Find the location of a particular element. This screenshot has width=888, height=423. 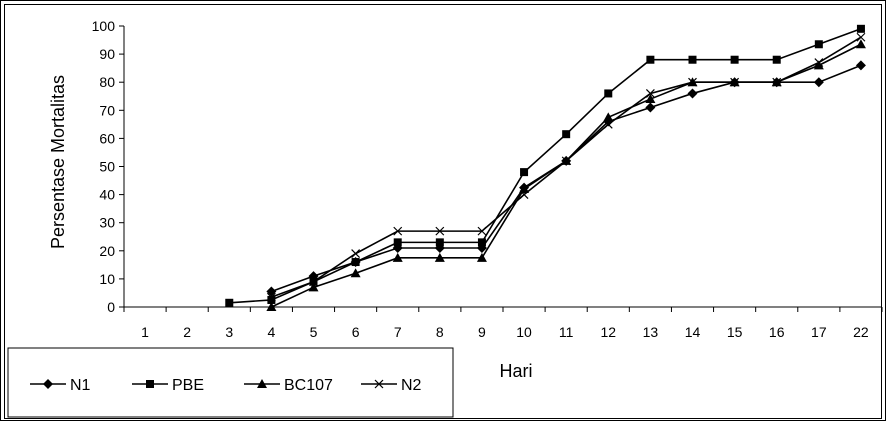

x-tick-label: 2 is located at coordinates (187, 332).